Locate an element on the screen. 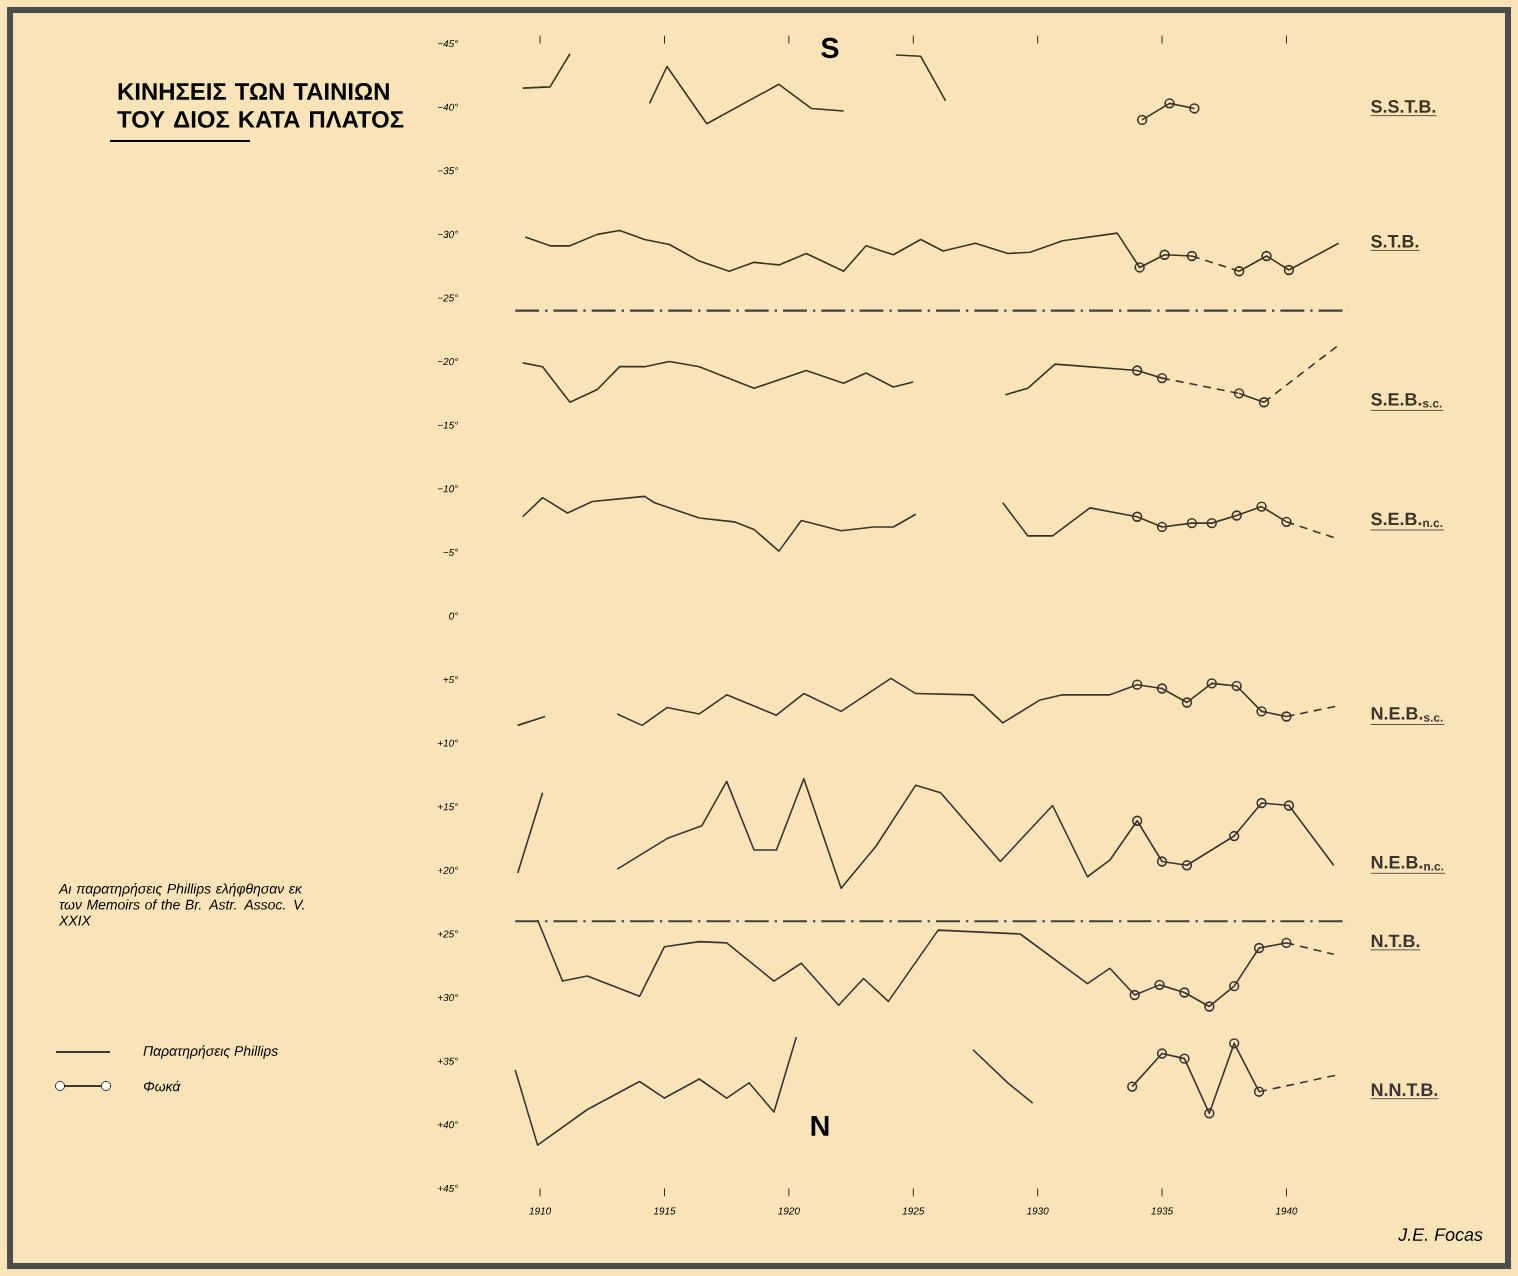 The height and width of the screenshot is (1276, 1518). text: N.T.B. is located at coordinates (1395, 941).